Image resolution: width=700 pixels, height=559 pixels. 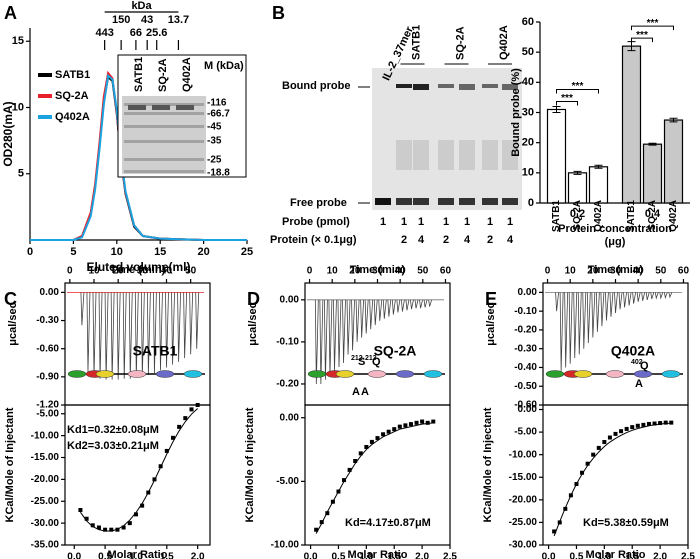 I want to click on elution-curve, so click(x=138, y=157).